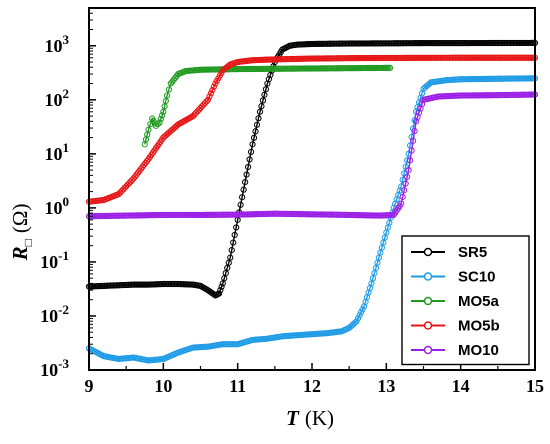 The image size is (550, 444). What do you see at coordinates (237, 386) in the screenshot?
I see `x-tick-label: 11` at bounding box center [237, 386].